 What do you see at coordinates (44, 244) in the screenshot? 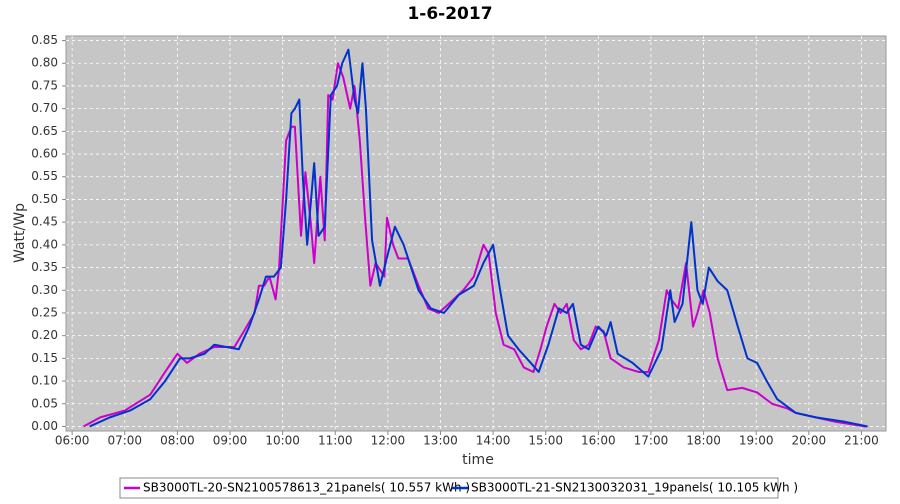
I see `y-tick-label: 0.40` at bounding box center [44, 244].